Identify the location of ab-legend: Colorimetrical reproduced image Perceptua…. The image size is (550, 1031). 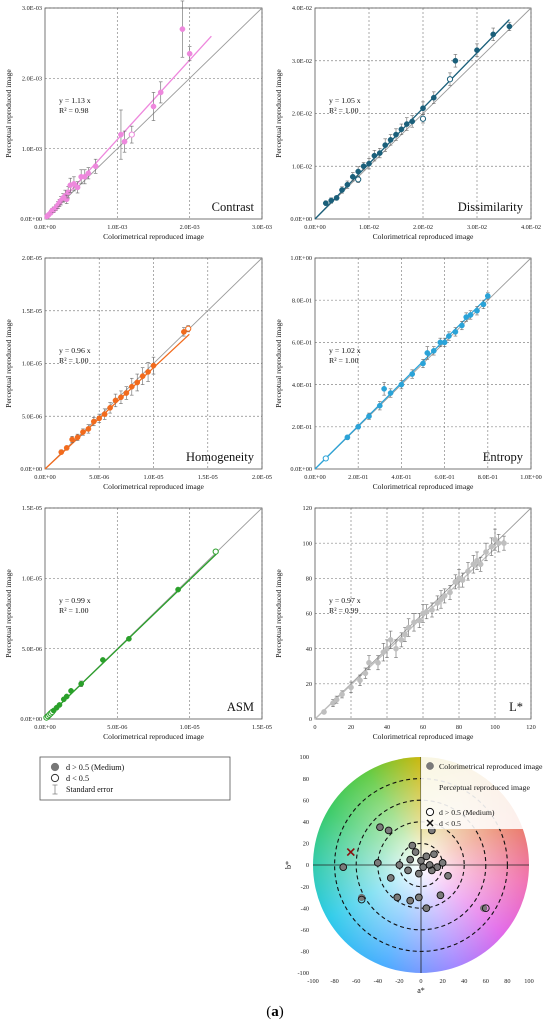
(482, 793).